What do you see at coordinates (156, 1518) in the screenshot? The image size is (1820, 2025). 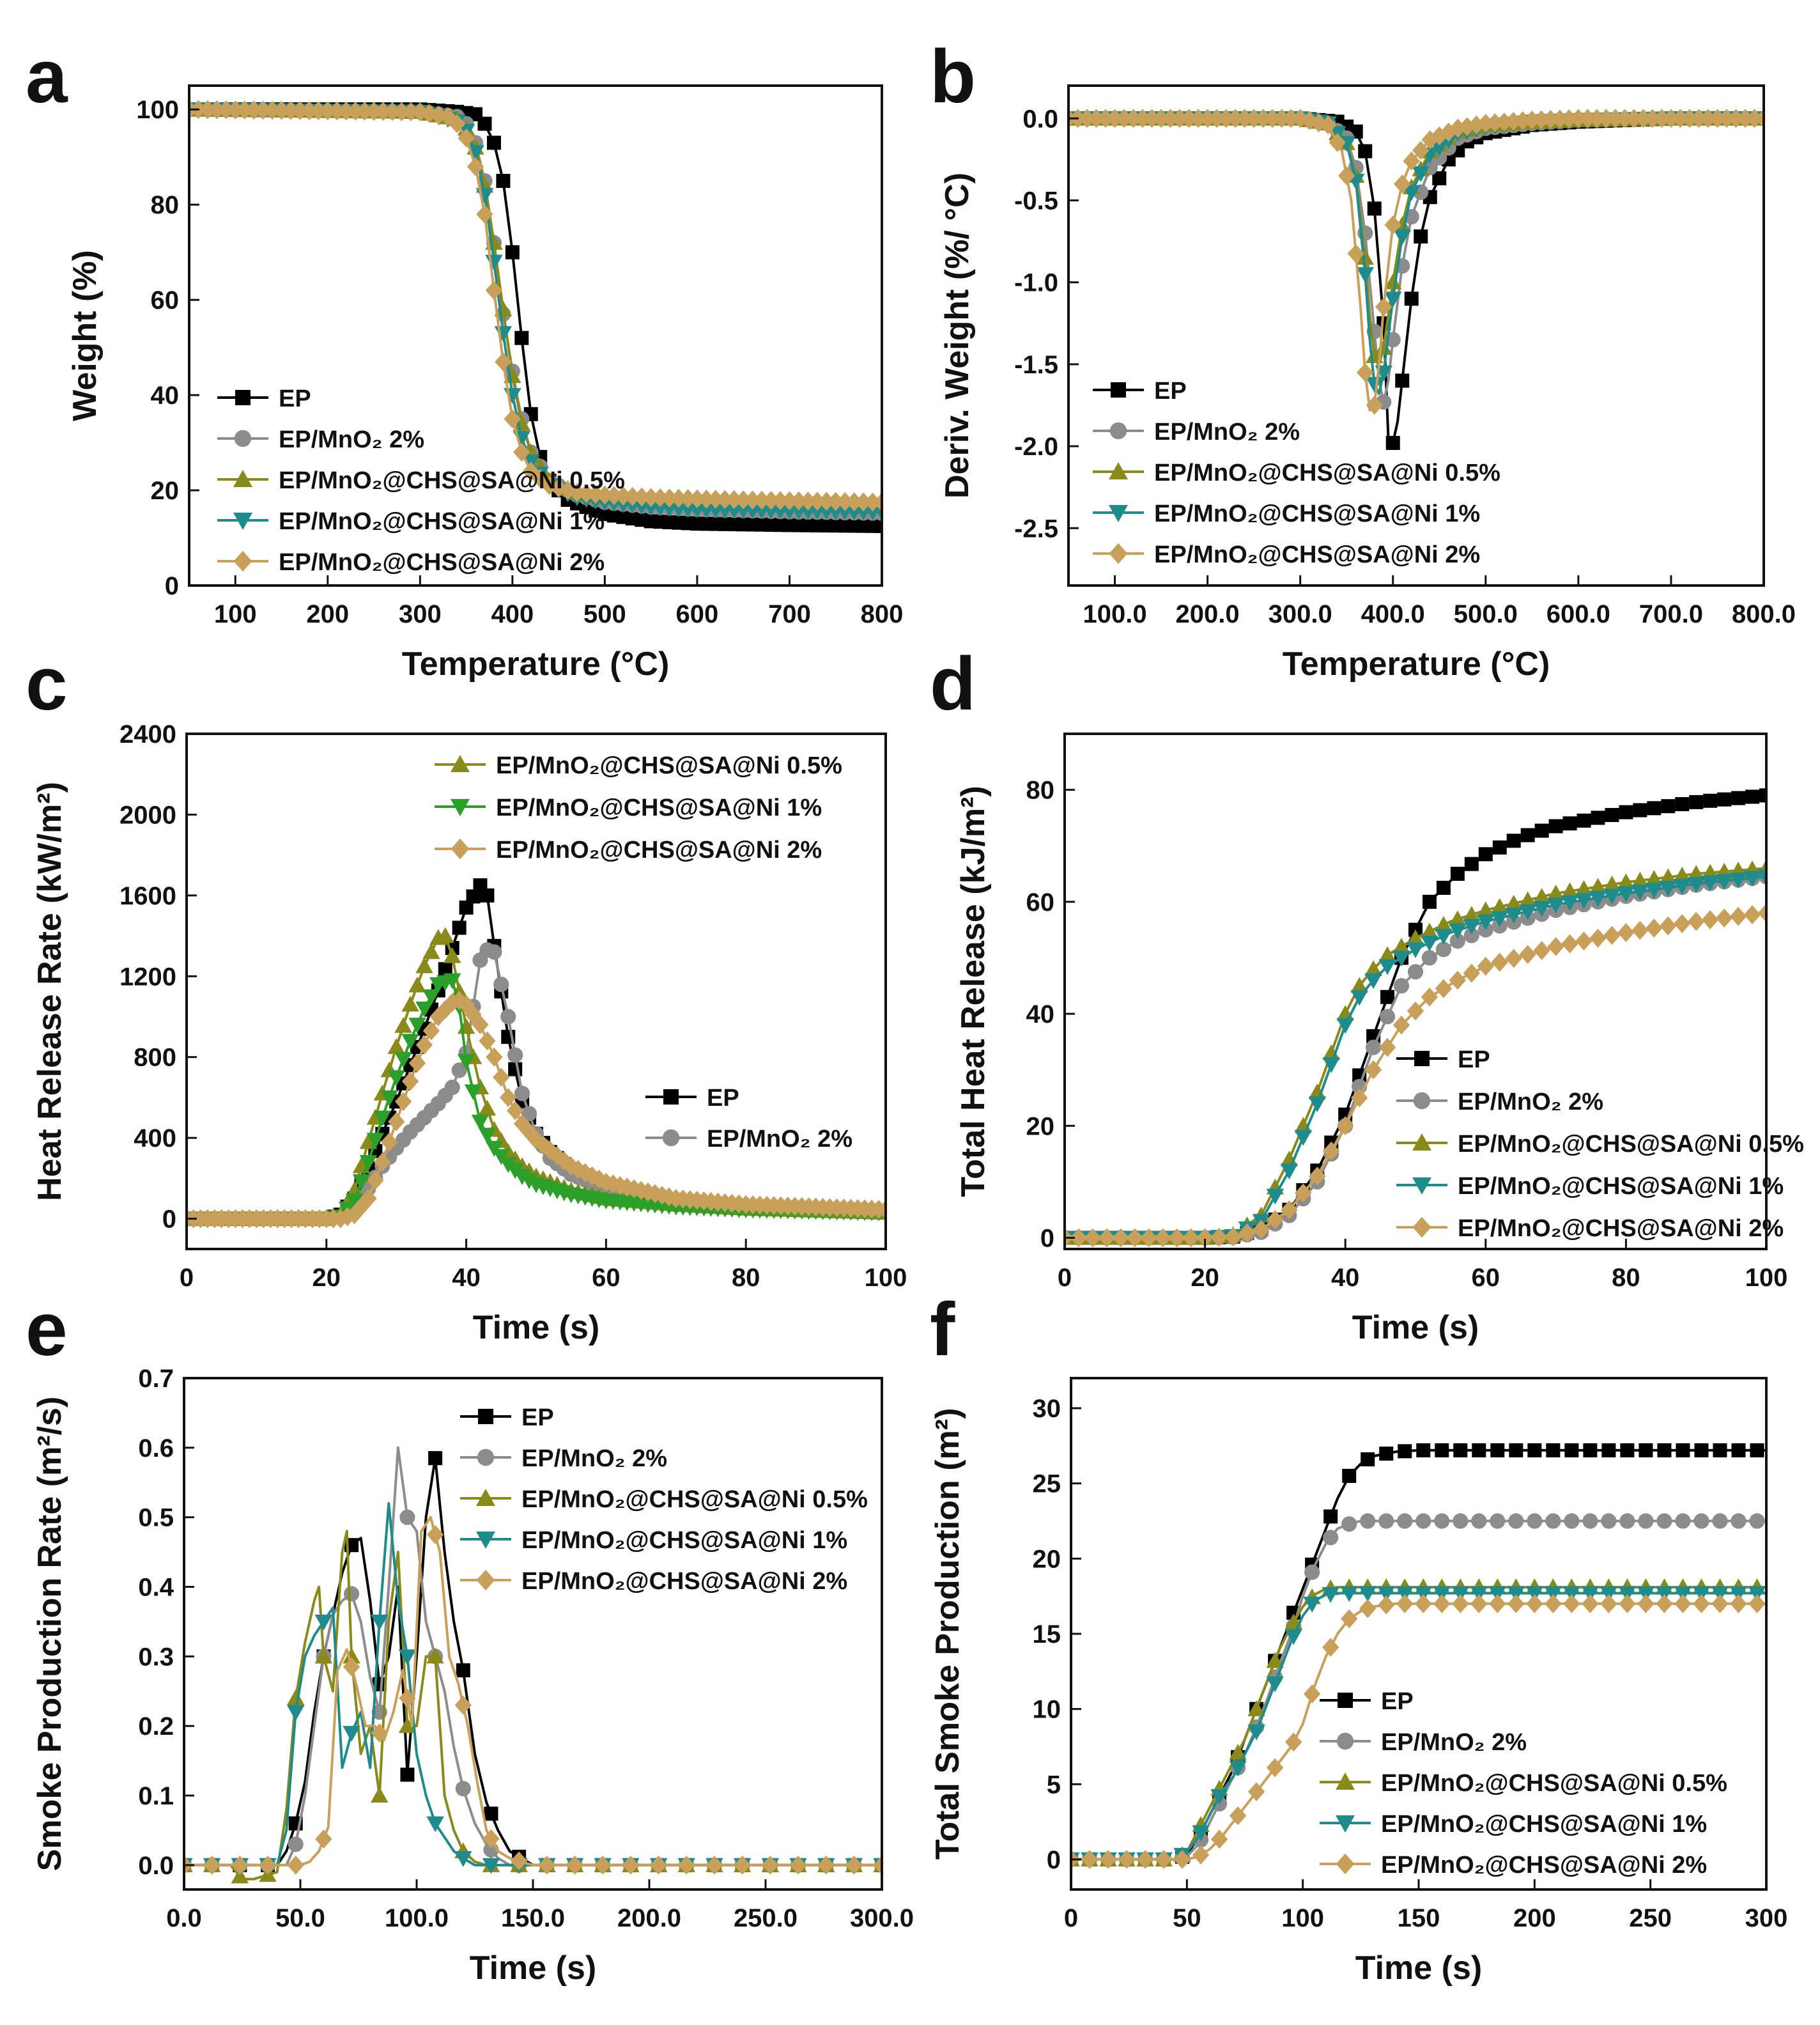 I see `y-tick-label: 0.5` at bounding box center [156, 1518].